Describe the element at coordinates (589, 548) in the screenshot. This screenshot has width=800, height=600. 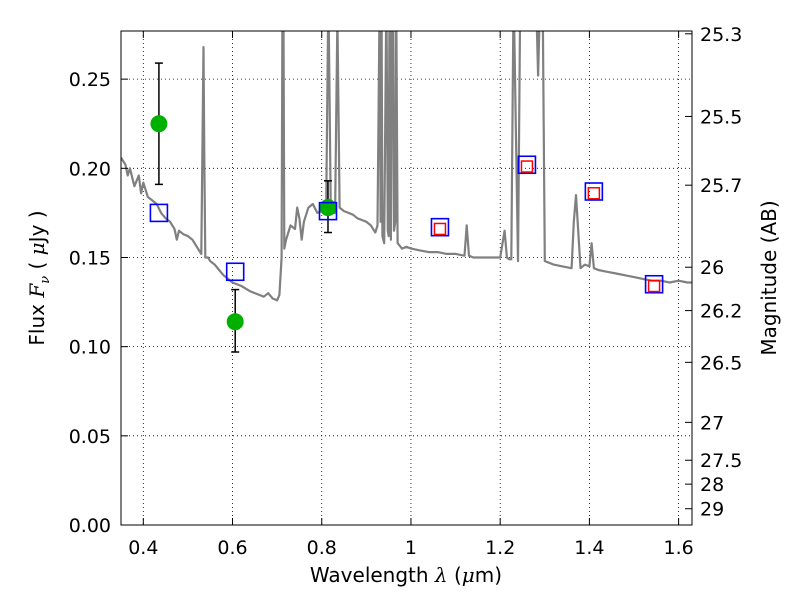
I see `x-tick-label: 1.4` at that location.